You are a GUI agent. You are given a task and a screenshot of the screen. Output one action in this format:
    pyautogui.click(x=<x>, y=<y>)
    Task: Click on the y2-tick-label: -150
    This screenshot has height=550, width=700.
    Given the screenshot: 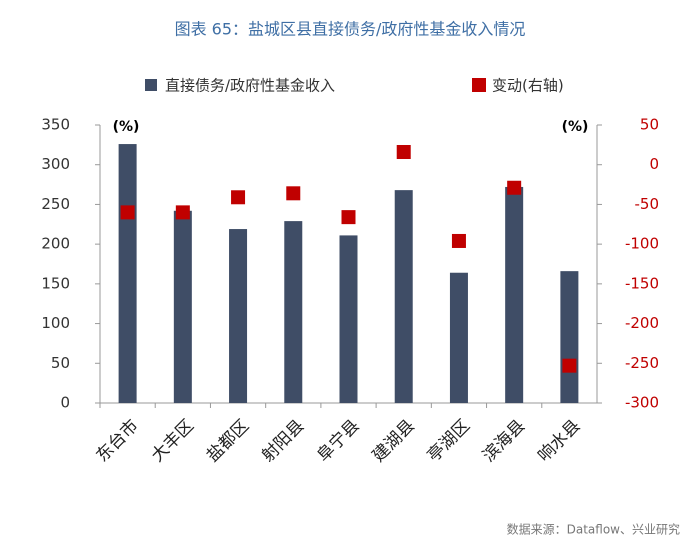 What is the action you would take?
    pyautogui.click(x=642, y=283)
    